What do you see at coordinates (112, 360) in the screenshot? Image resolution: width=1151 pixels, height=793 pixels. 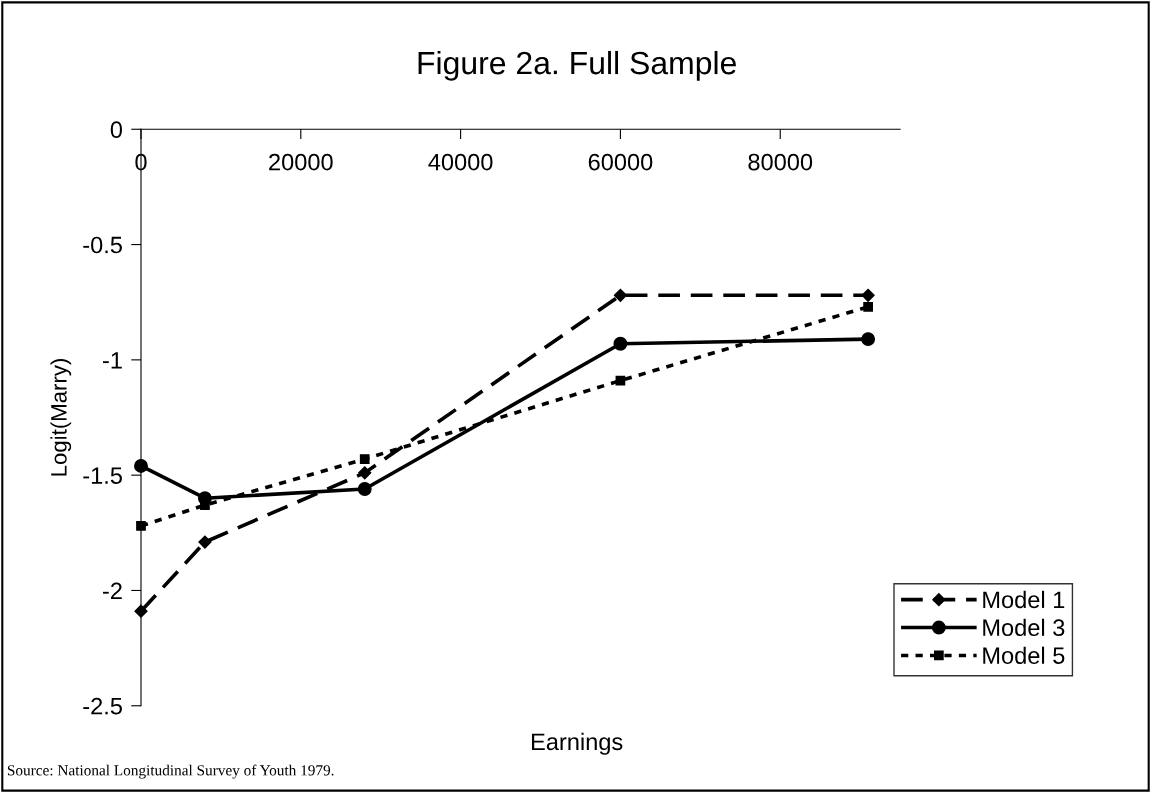 I see `y-tick-label: -1` at bounding box center [112, 360].